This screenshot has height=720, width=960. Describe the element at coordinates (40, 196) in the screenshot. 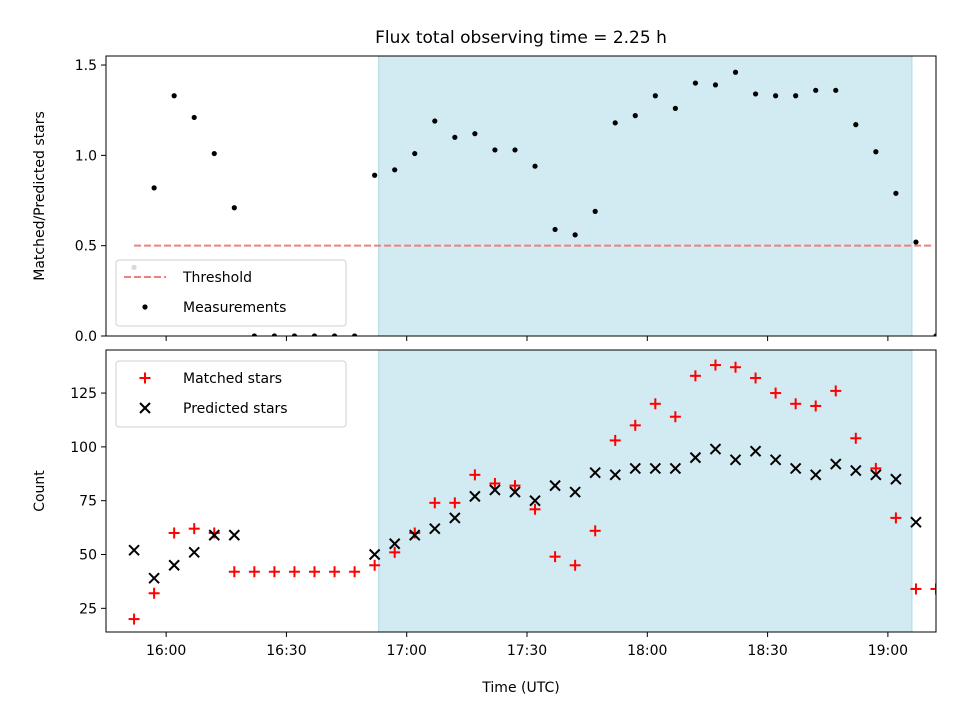

I see `top-ylabel: Matched/Predicted stars` at that location.